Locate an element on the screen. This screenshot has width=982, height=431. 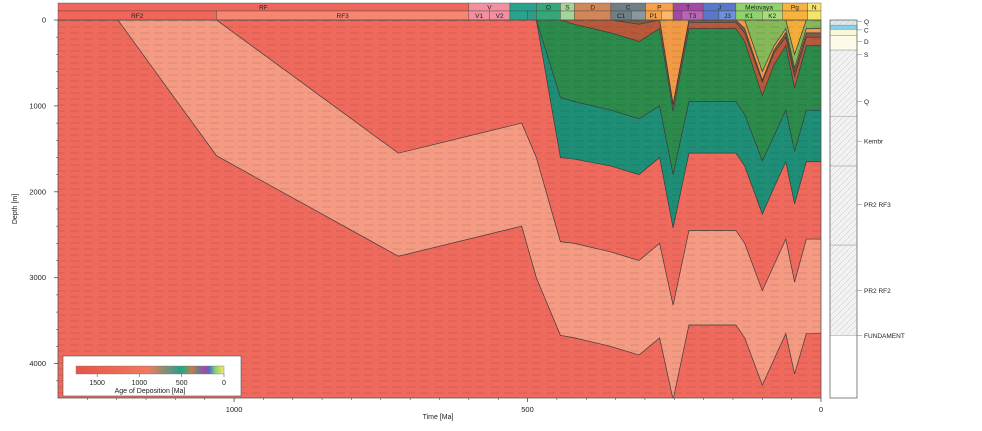
column-unit-label: Kembr is located at coordinates (874, 142).